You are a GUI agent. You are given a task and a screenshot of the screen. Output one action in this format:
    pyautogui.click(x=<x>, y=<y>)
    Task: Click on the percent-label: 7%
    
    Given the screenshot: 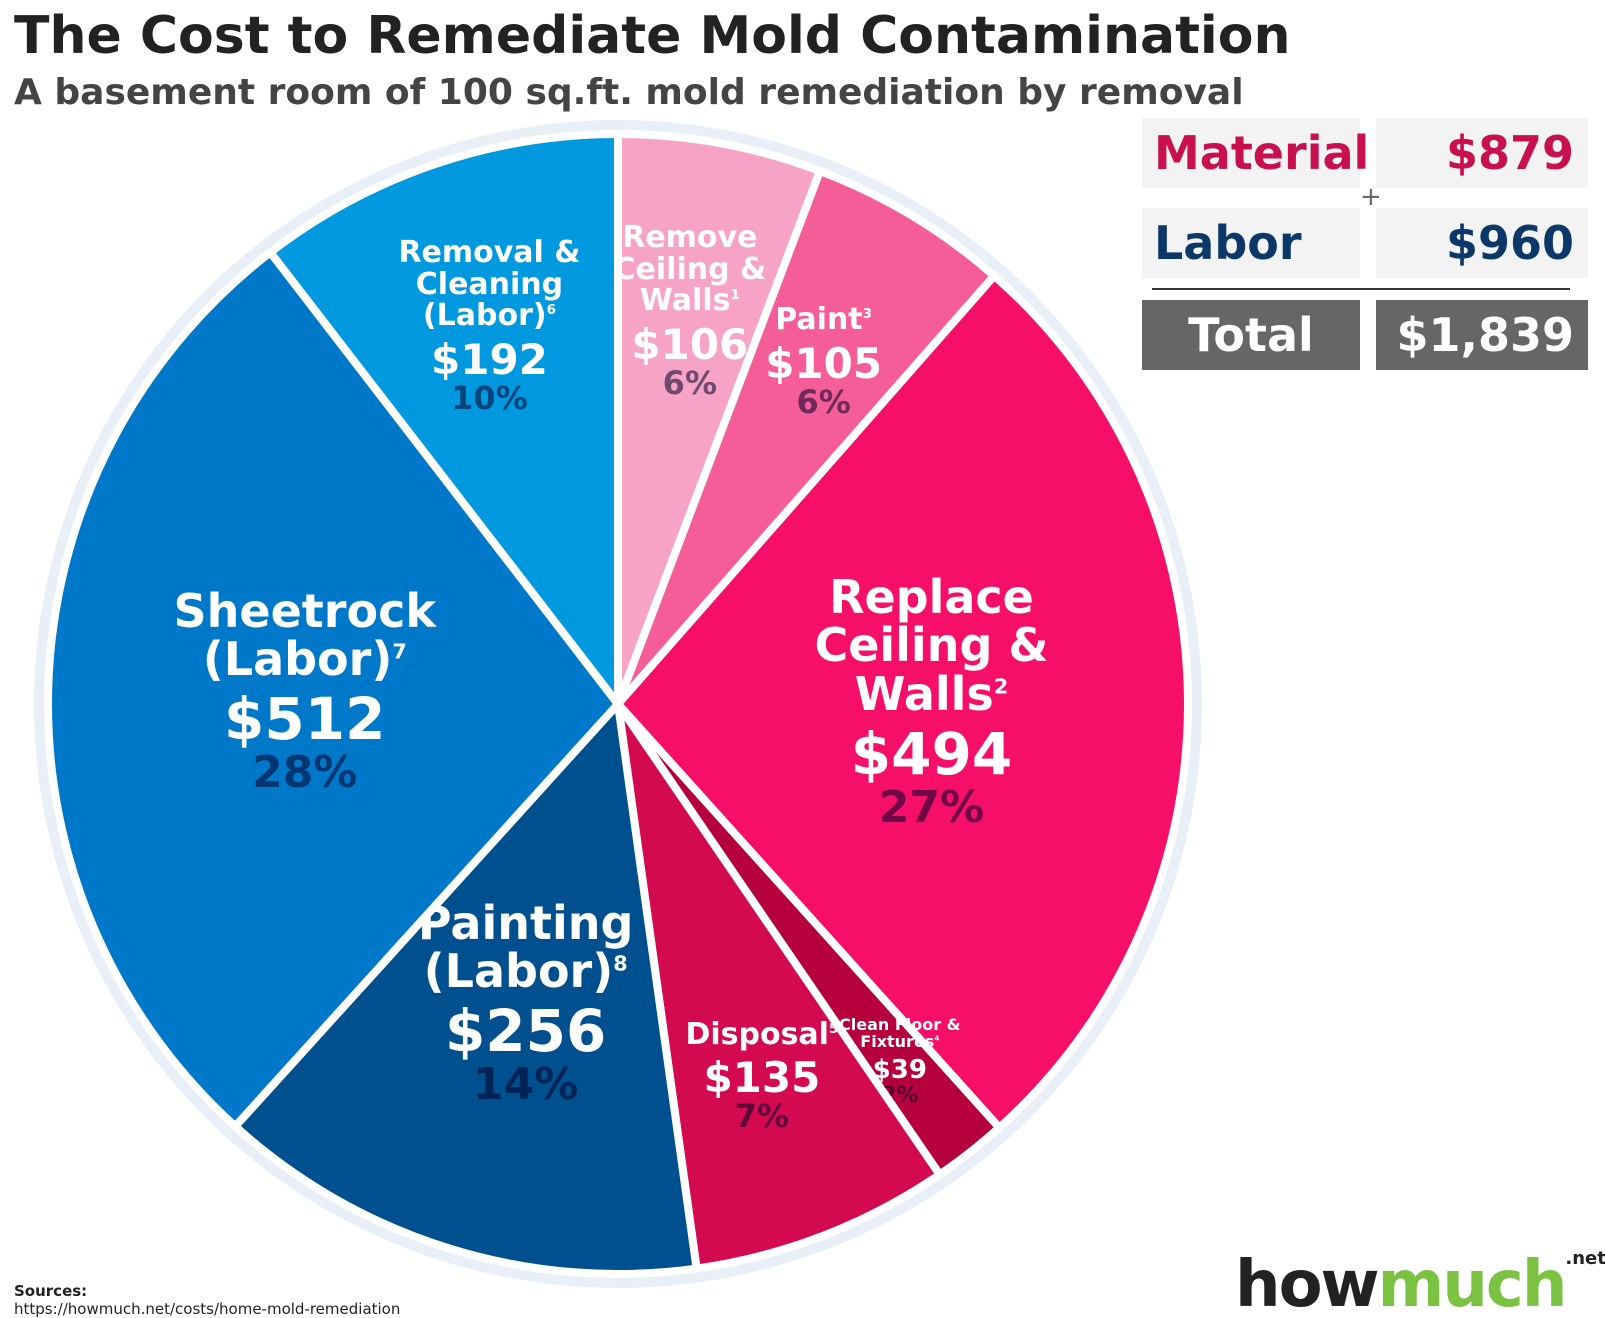 What is the action you would take?
    pyautogui.click(x=762, y=1116)
    